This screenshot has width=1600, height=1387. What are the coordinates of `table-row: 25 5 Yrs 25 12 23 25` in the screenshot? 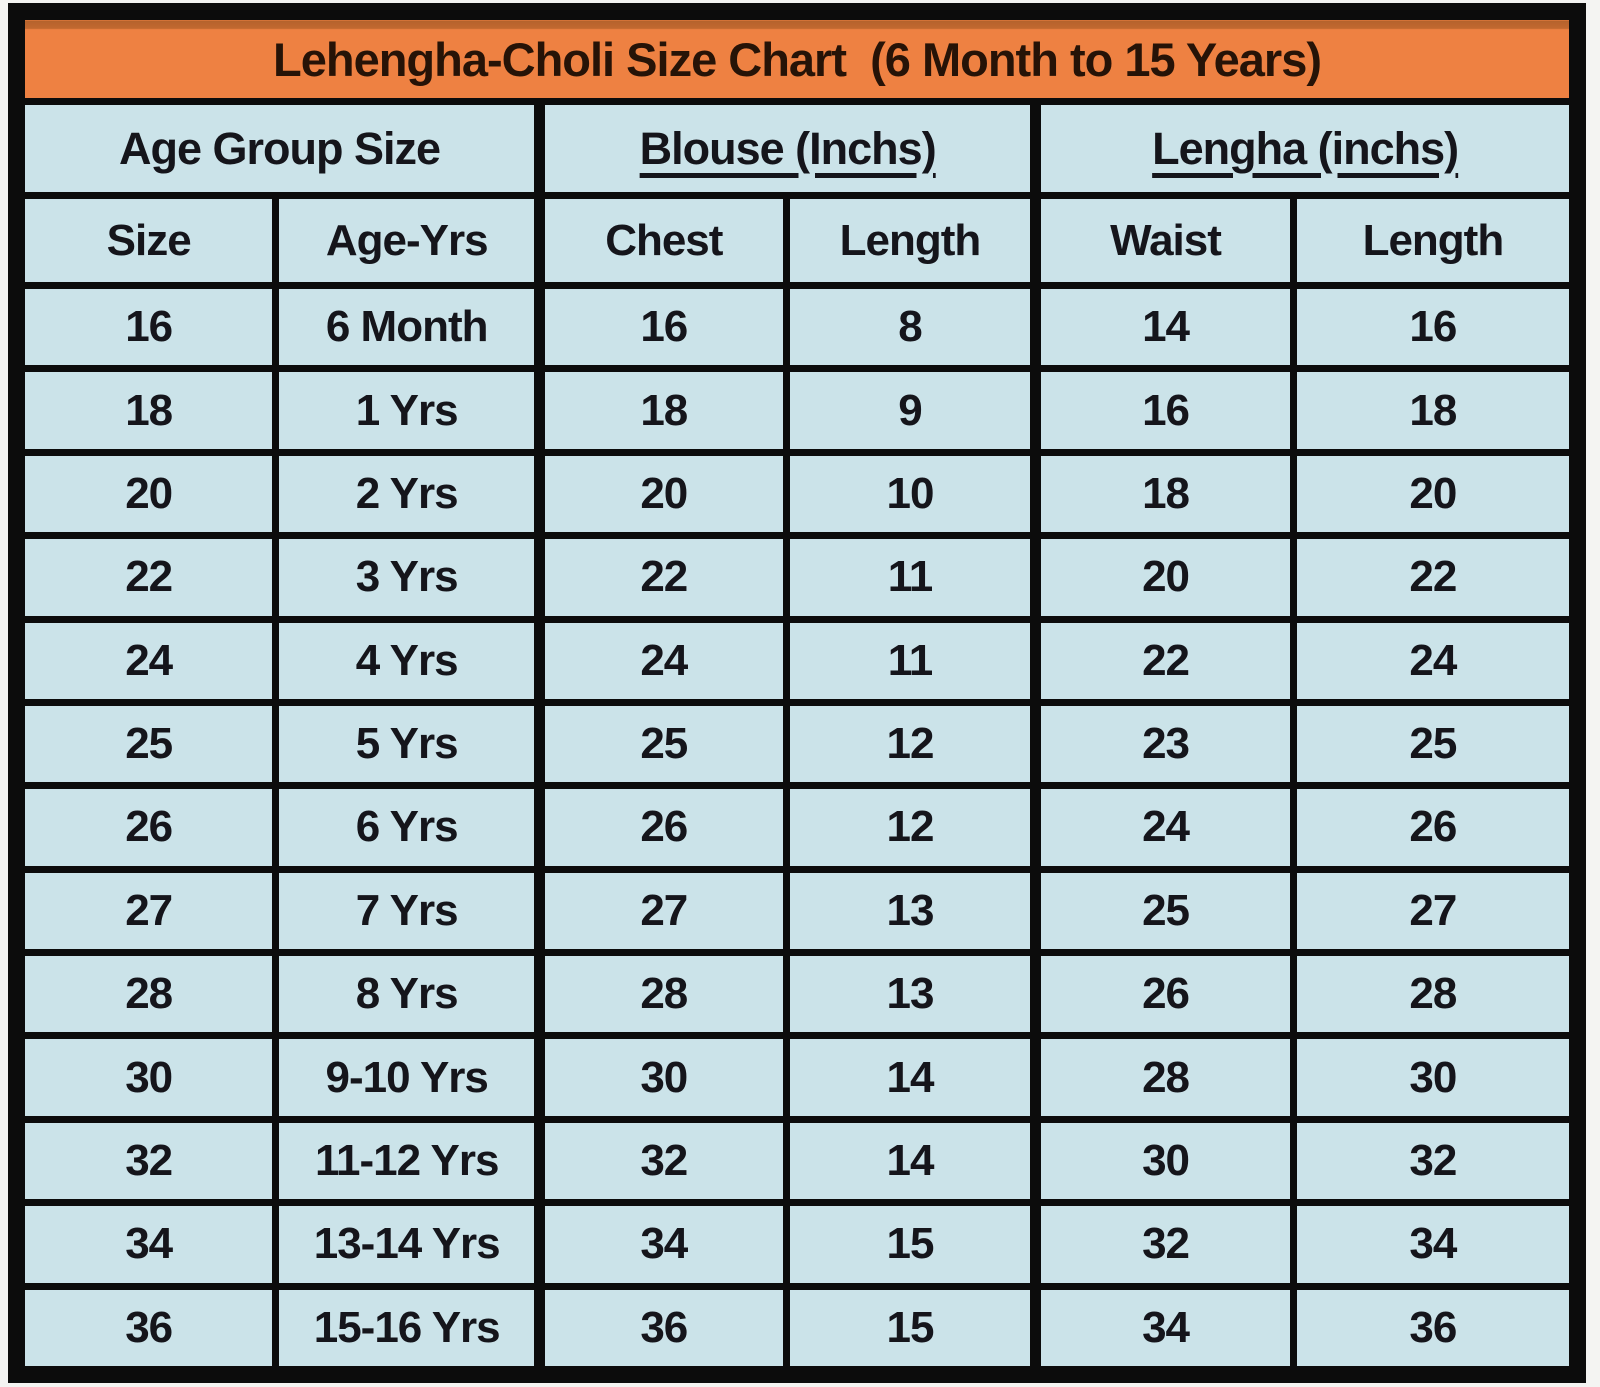 It's located at (797, 744).